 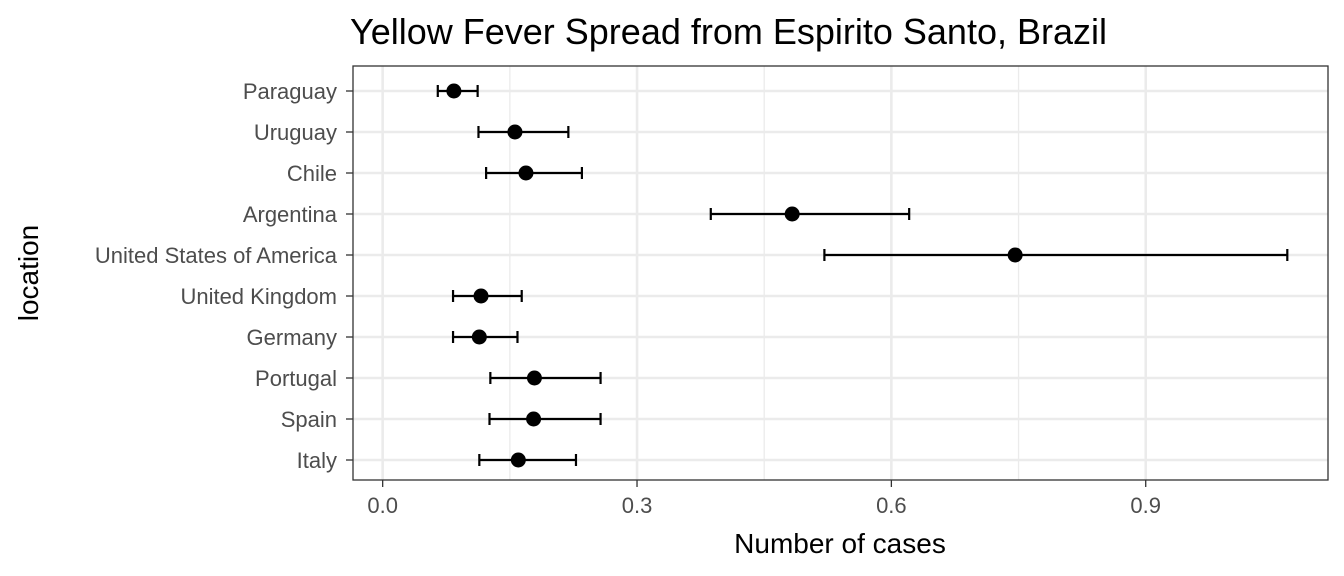 What do you see at coordinates (295, 132) in the screenshot?
I see `y-tick-label: Uruguay` at bounding box center [295, 132].